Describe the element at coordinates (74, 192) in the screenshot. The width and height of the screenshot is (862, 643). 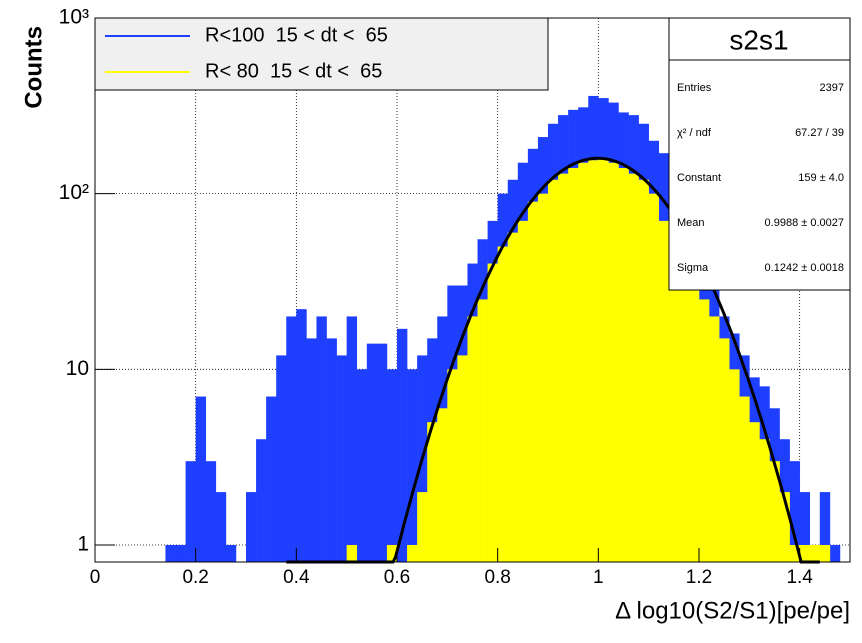
I see `y-tick-label: 10²` at that location.